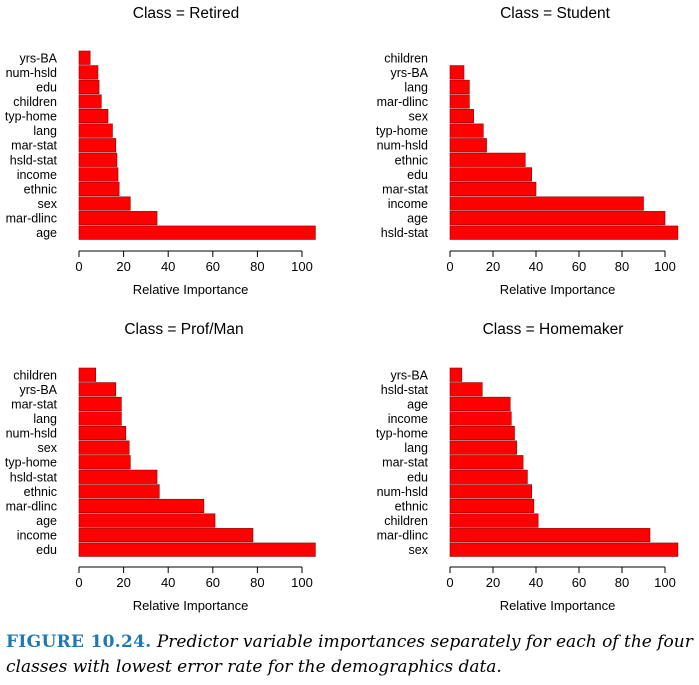 This screenshot has width=699, height=685. What do you see at coordinates (402, 102) in the screenshot?
I see `category-label: mar-dlinc` at bounding box center [402, 102].